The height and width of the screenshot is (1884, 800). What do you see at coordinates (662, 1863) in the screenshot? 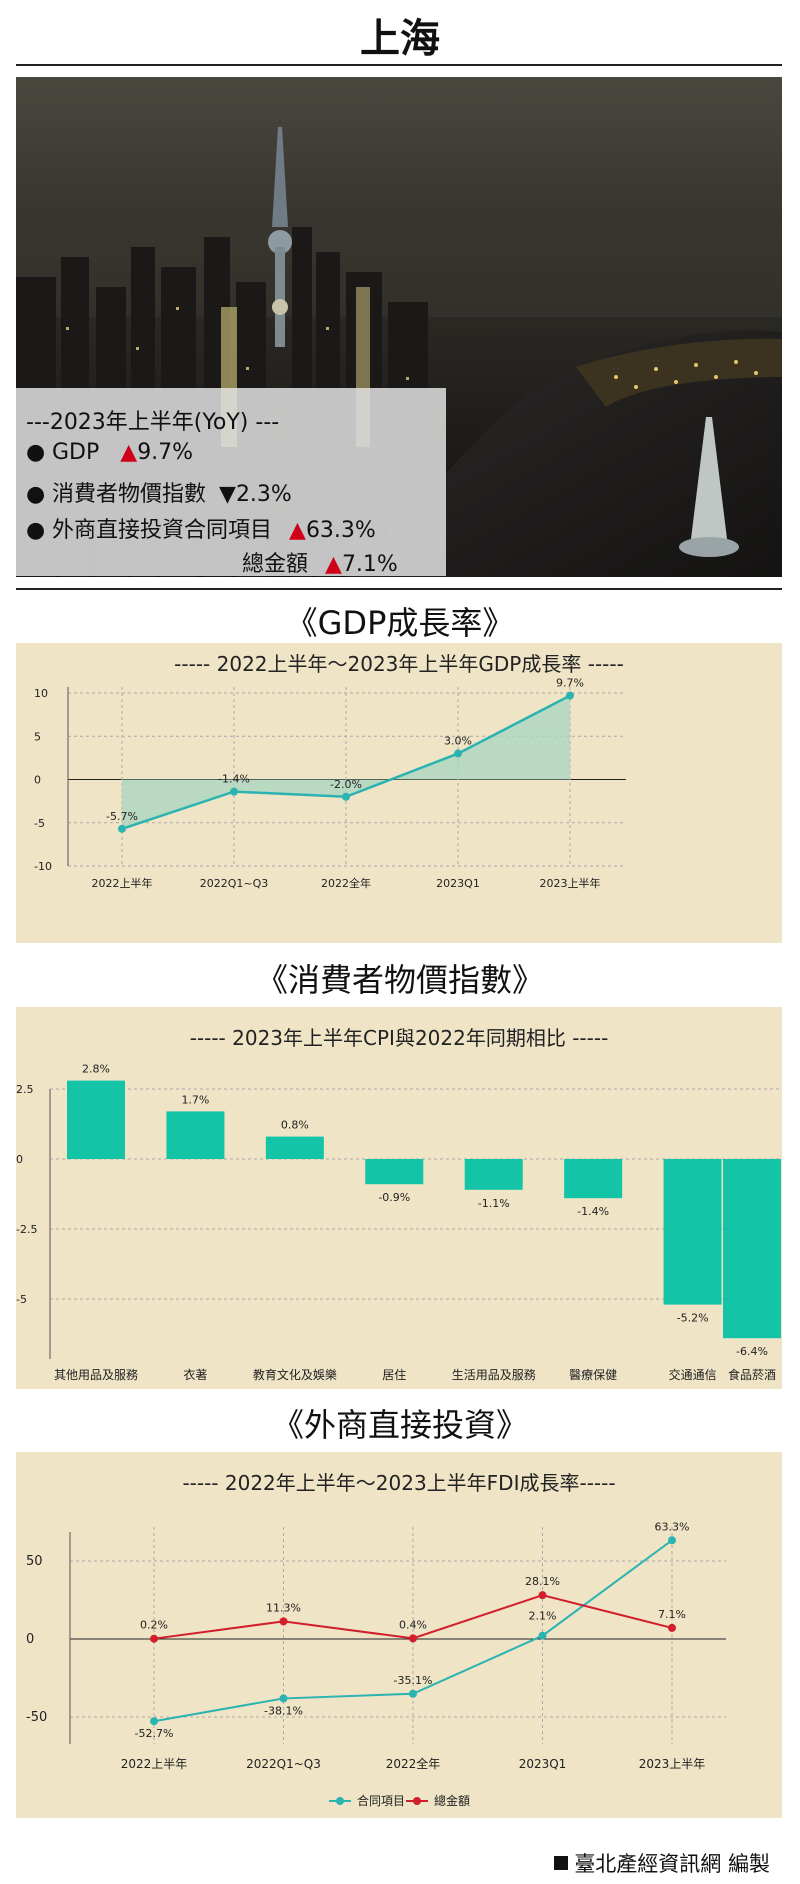
I see `footer-credit: 臺北產經資訊網 編製` at bounding box center [662, 1863].